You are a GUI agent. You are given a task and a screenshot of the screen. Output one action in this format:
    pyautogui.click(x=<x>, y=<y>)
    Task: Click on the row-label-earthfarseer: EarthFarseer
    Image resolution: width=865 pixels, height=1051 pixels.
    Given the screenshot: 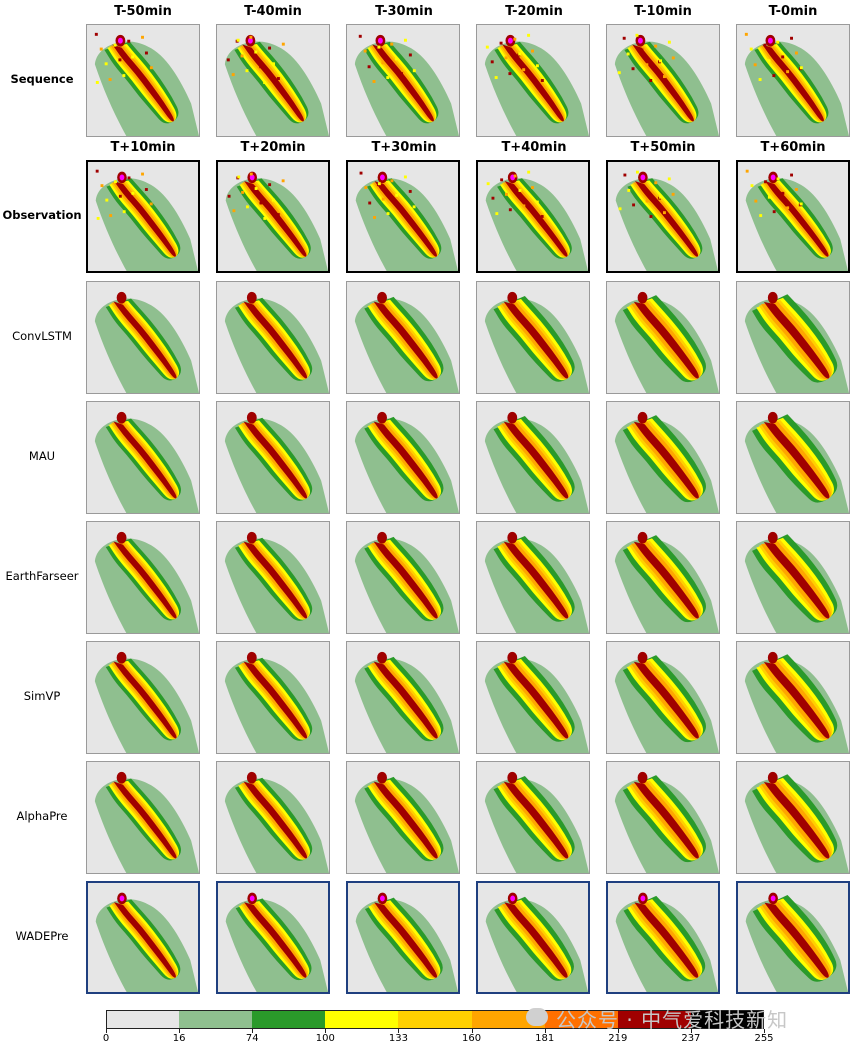 What is the action you would take?
    pyautogui.click(x=42, y=576)
    